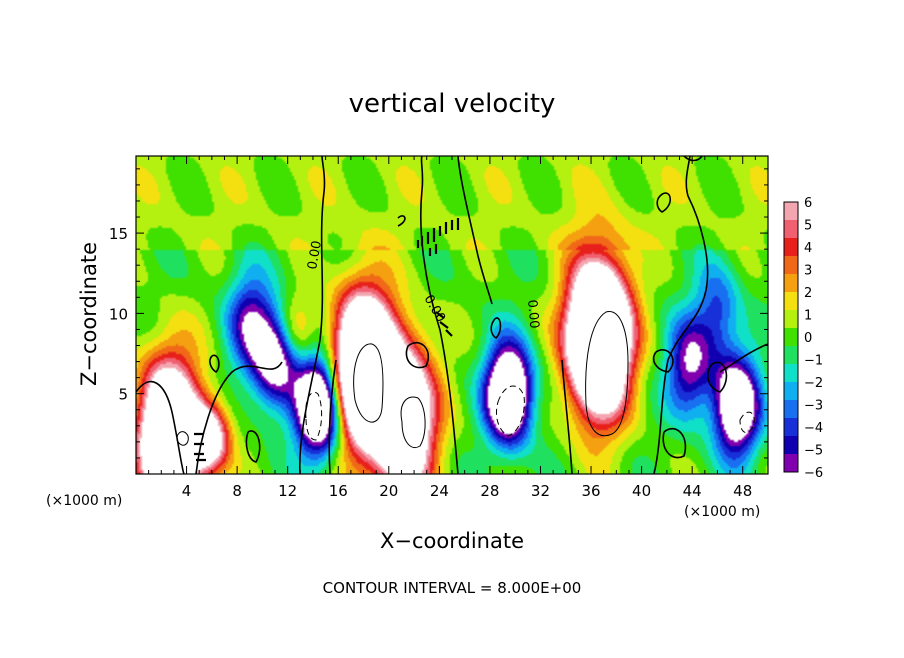  I want to click on x-tick-label: 28, so click(489, 491).